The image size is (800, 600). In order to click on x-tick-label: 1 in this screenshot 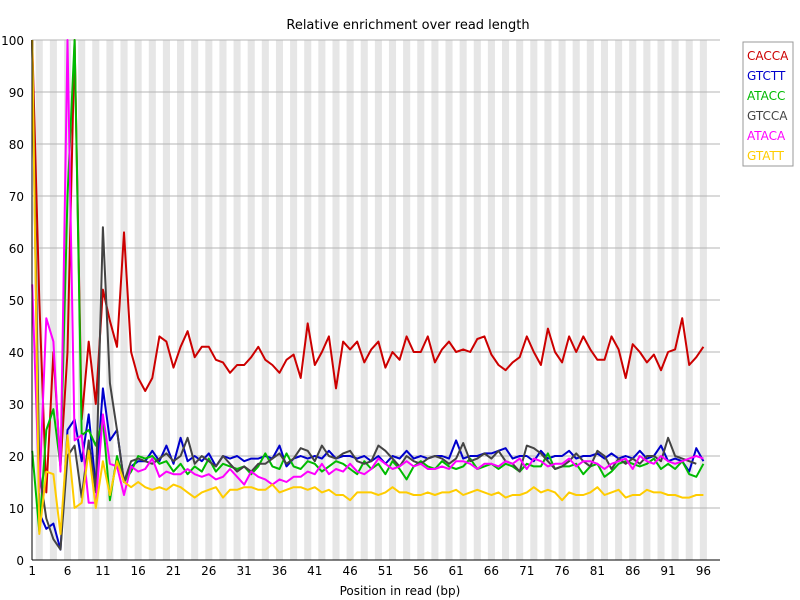, I will do `click(32, 571)`.